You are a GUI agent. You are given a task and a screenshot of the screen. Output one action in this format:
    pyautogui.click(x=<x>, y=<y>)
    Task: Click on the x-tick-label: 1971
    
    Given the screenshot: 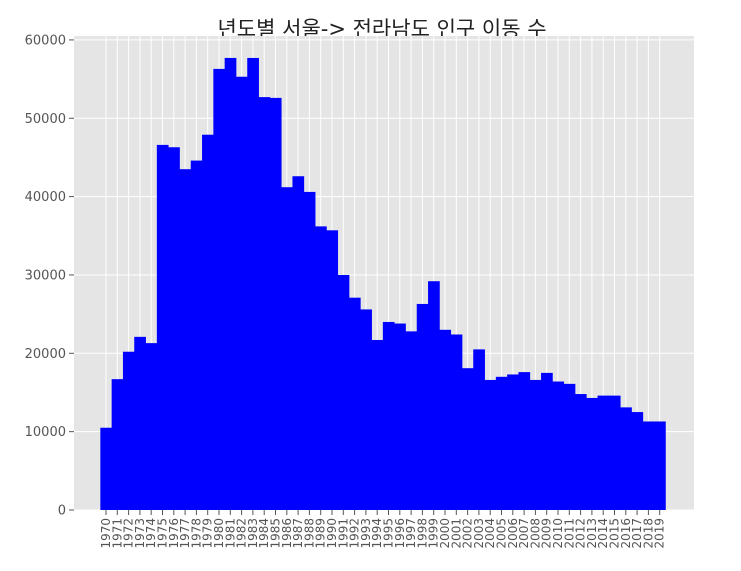 What is the action you would take?
    pyautogui.click(x=117, y=533)
    